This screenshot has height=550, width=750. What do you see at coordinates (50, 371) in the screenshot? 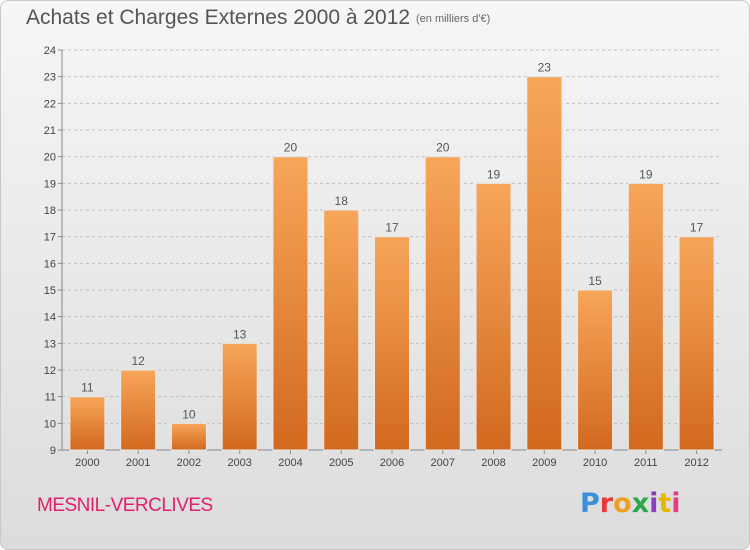
I see `y-tick-label: 12` at bounding box center [50, 371].